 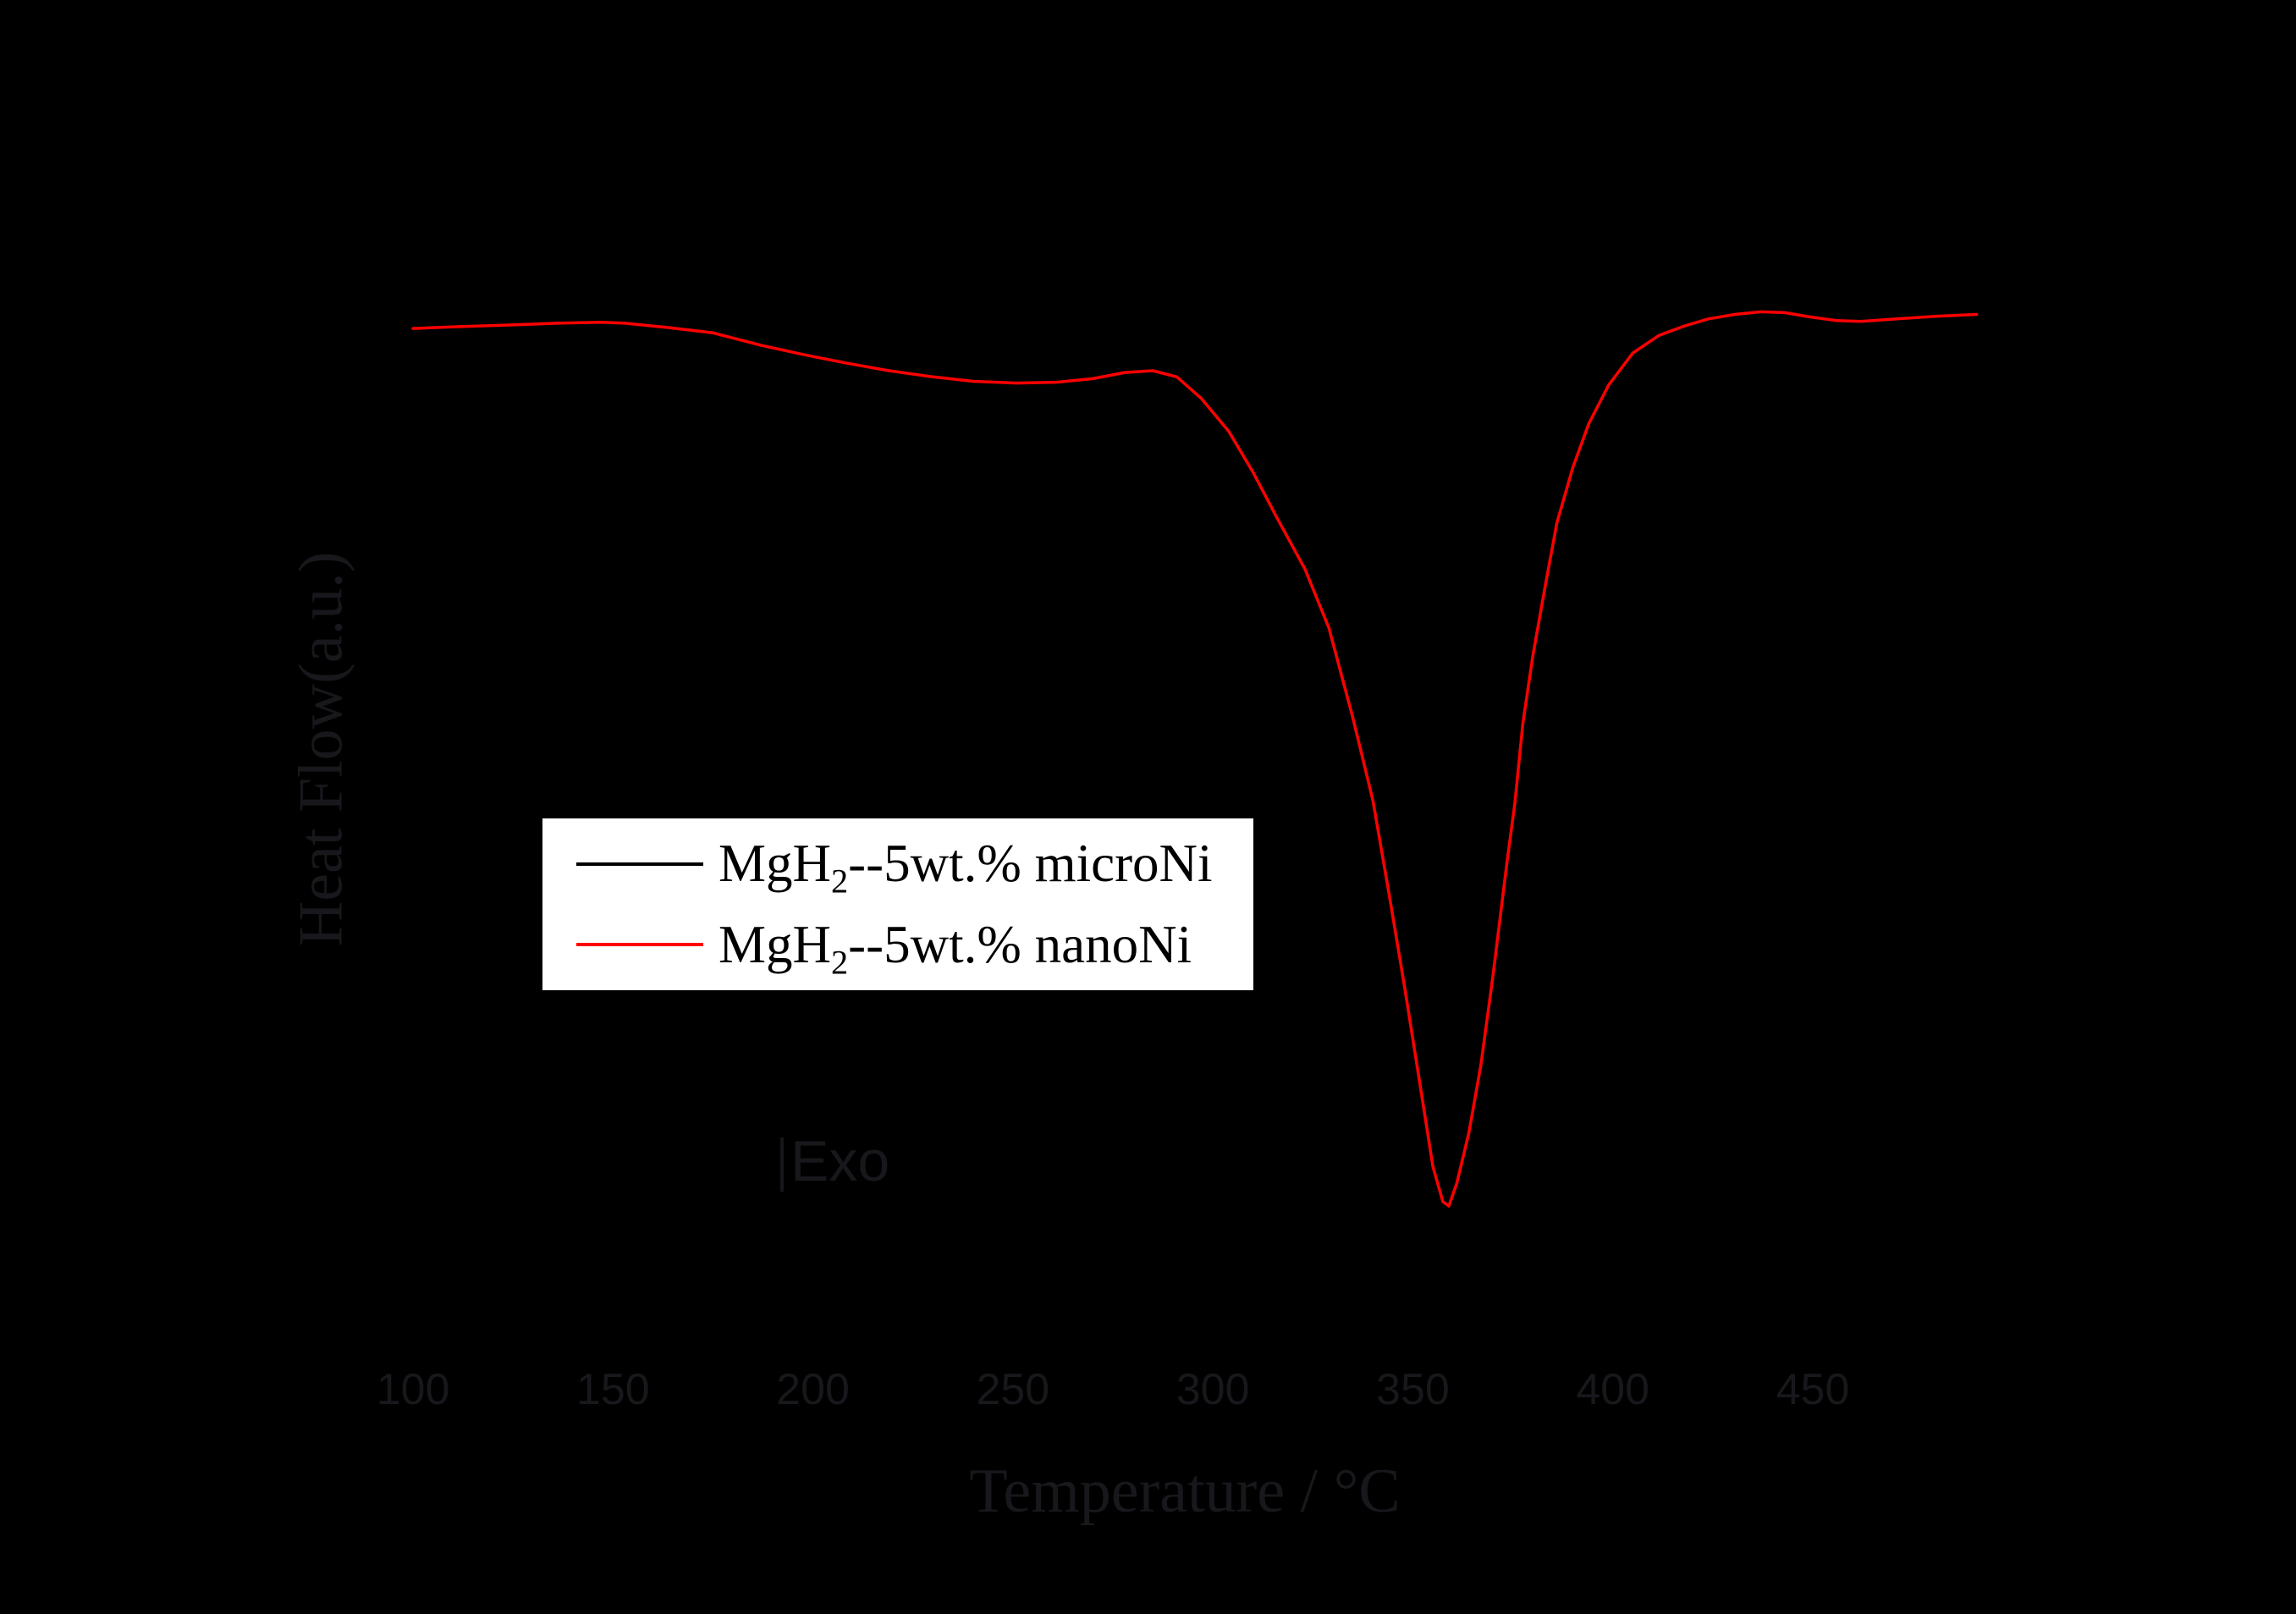 What do you see at coordinates (1185, 1491) in the screenshot?
I see `x-axis-title: Temperature / °C` at bounding box center [1185, 1491].